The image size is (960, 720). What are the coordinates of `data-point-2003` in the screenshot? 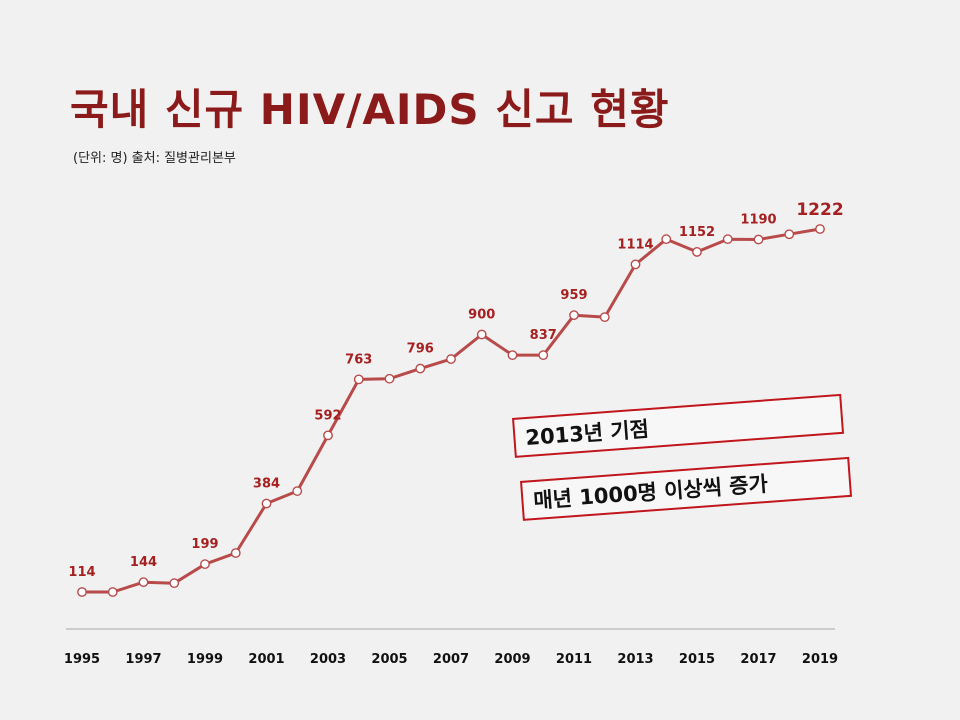 It's located at (328, 435).